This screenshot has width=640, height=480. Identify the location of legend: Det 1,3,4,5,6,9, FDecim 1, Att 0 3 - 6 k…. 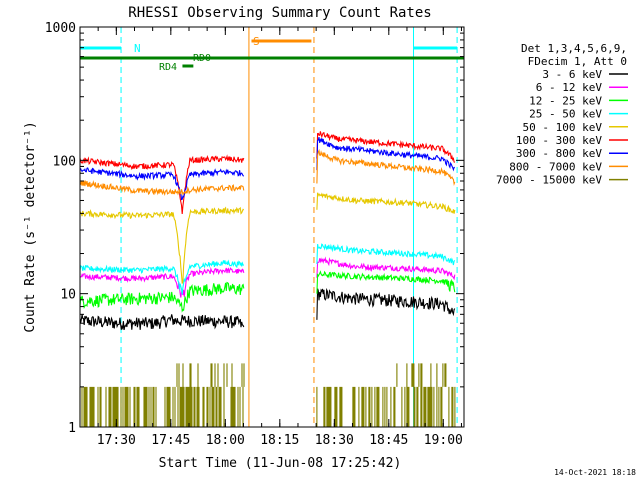
(562, 114).